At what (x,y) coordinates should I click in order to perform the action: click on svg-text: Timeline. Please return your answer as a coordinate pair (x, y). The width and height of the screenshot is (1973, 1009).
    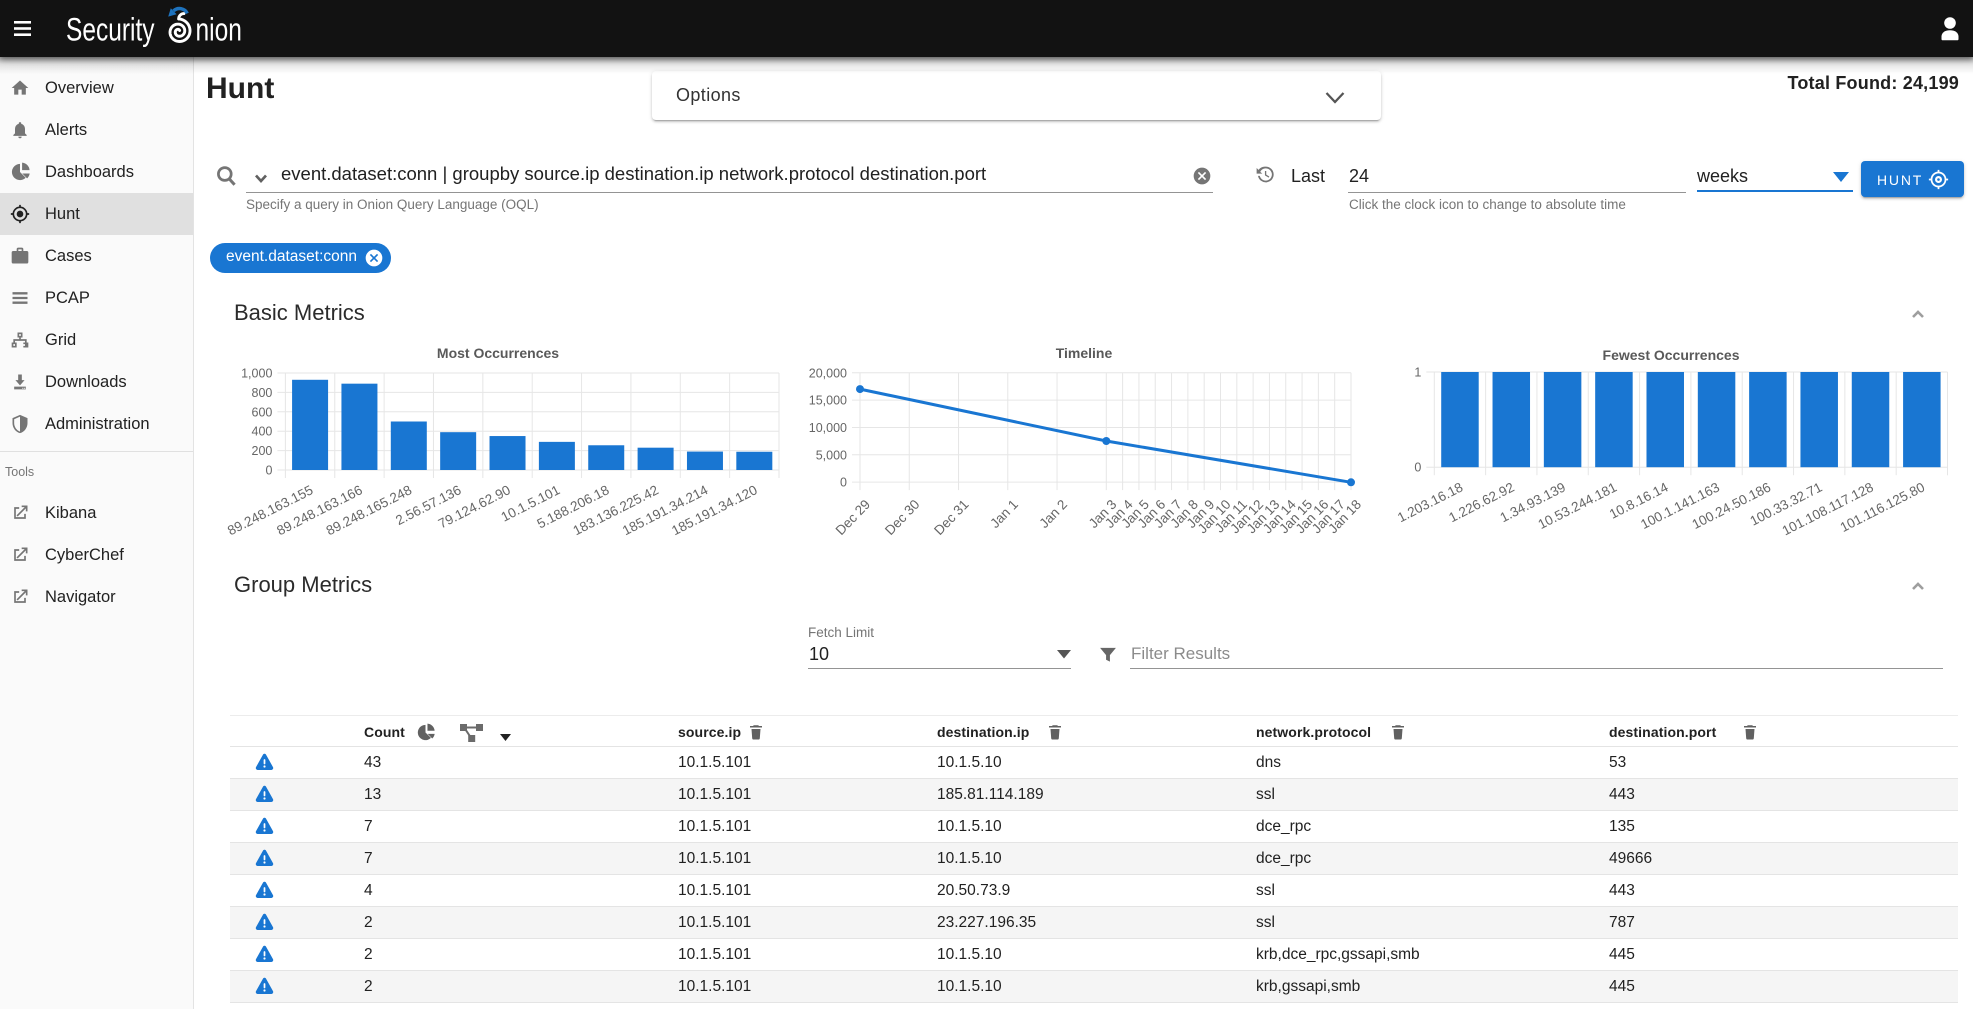
    Looking at the image, I should click on (1084, 353).